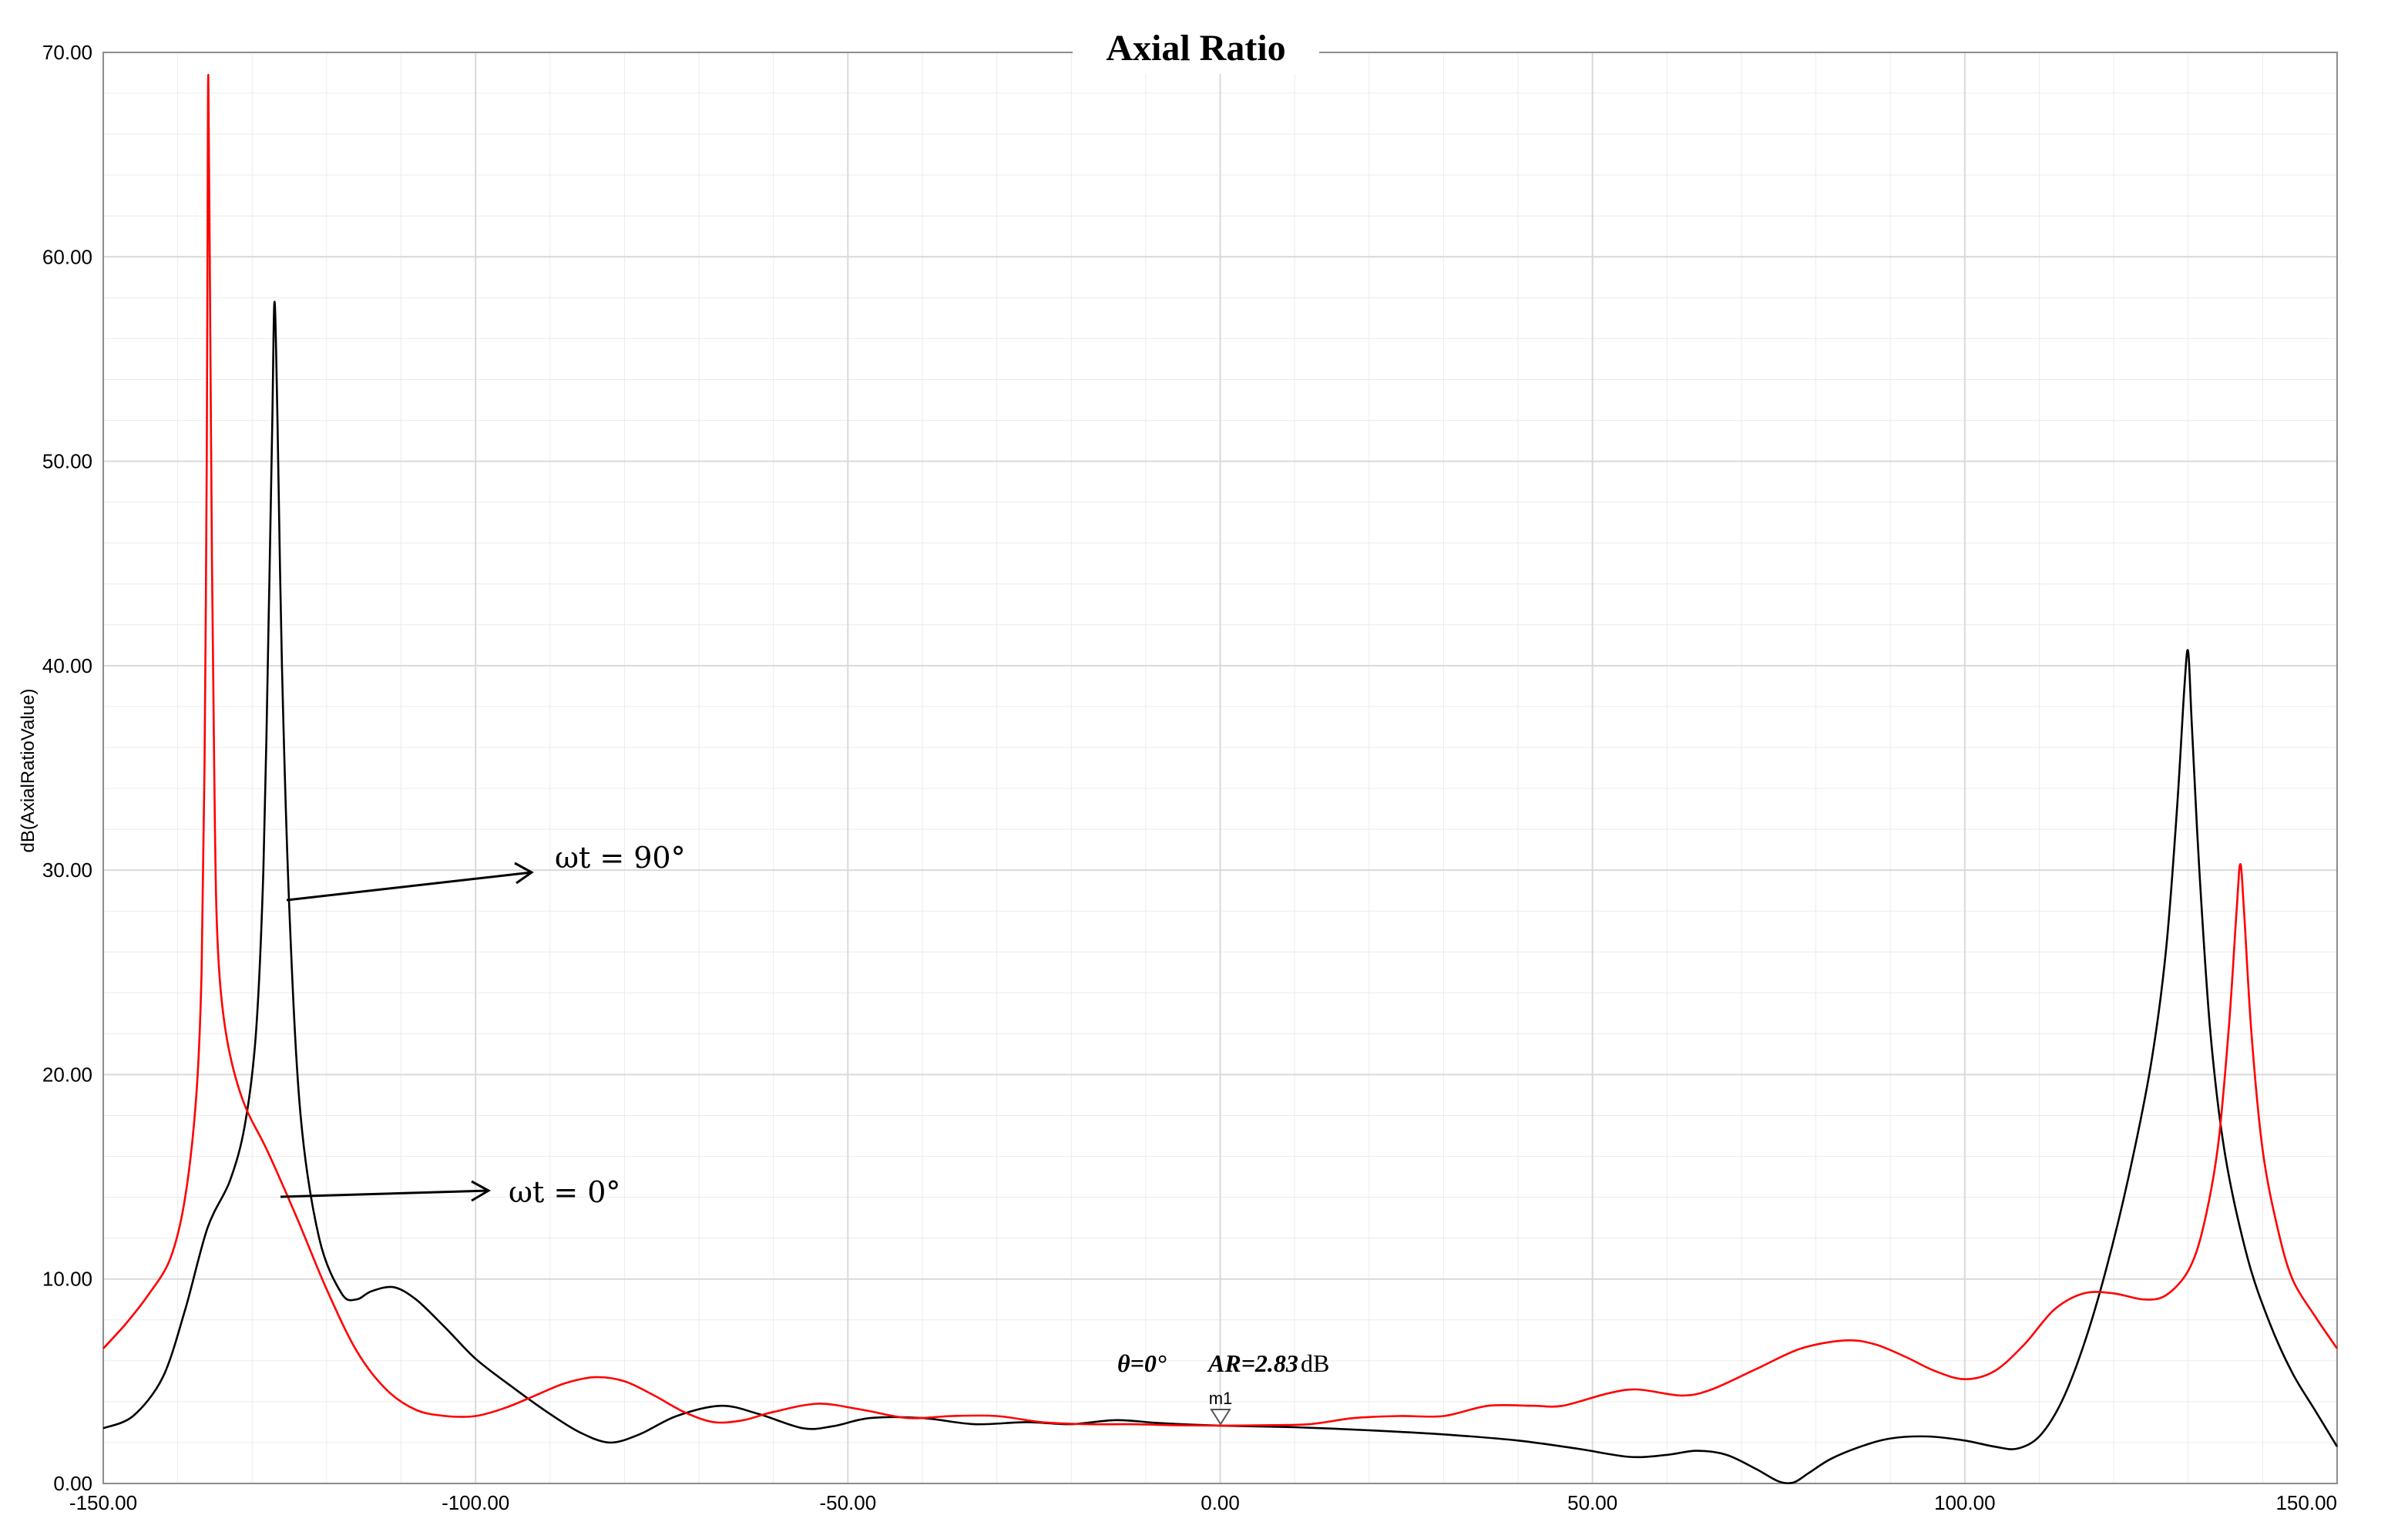 This screenshot has width=2408, height=1522. I want to click on annotation-label-wt-0: ωt = 0°, so click(564, 1192).